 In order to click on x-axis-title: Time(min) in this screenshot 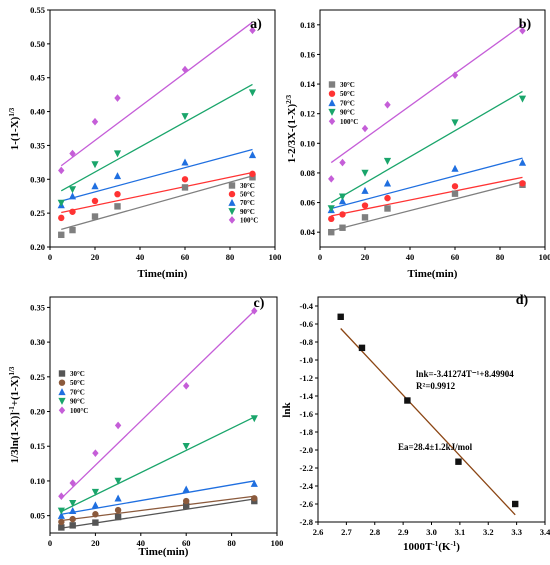, I will do `click(164, 552)`.